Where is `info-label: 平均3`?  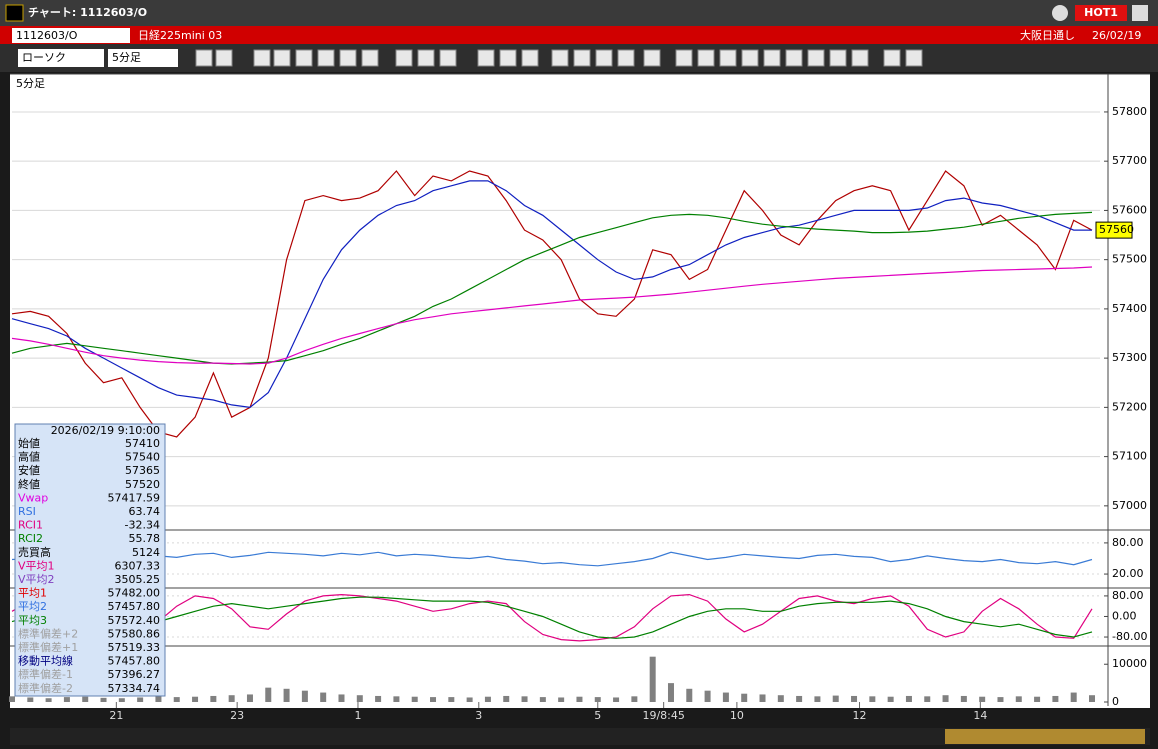 info-label: 平均3 is located at coordinates (32, 620).